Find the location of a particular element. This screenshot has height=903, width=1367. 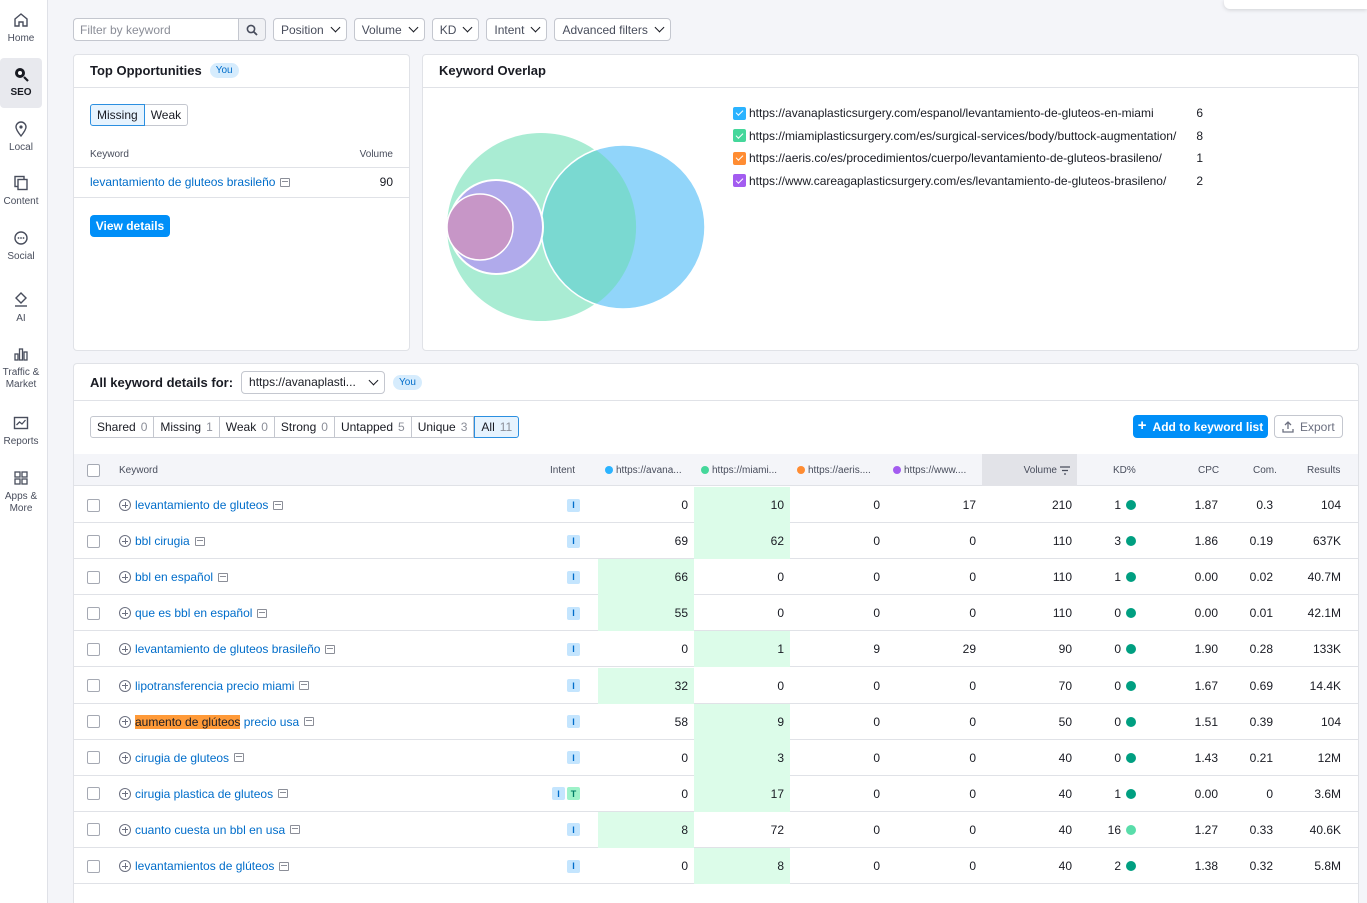

search-button is located at coordinates (252, 29).